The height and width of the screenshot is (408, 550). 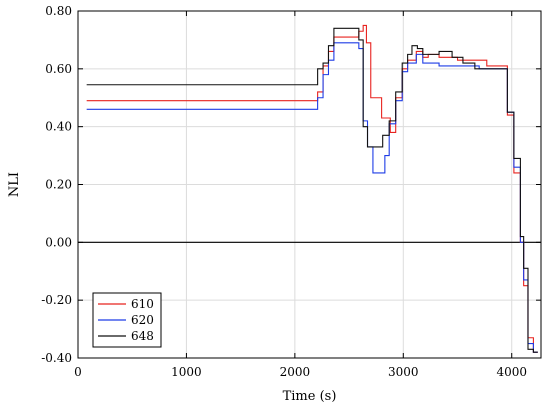 I want to click on y-axis-title: NLI, so click(x=14, y=184).